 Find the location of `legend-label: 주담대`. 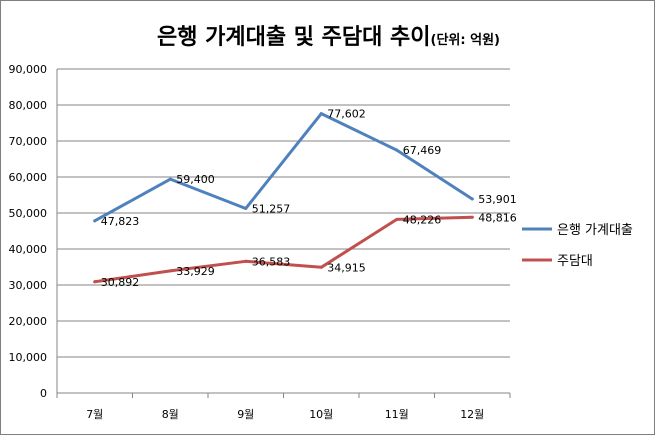

legend-label: 주담대 is located at coordinates (575, 261).